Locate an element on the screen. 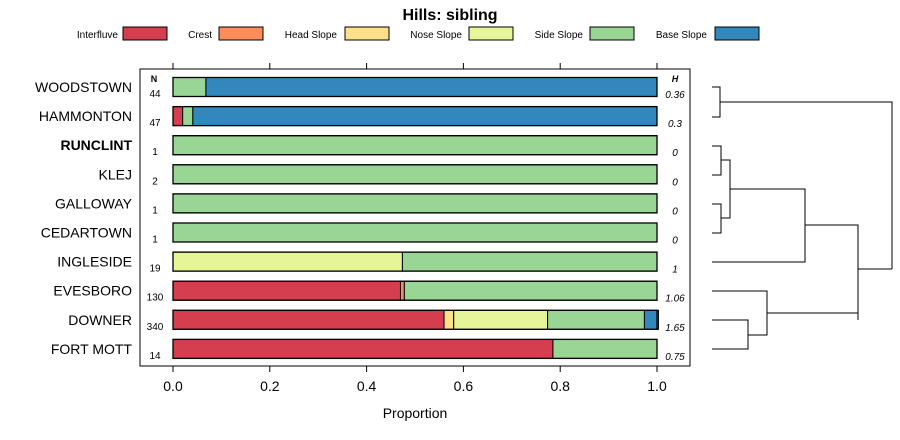 The height and width of the screenshot is (440, 900). category-label: CEDARTOWN is located at coordinates (86, 233).